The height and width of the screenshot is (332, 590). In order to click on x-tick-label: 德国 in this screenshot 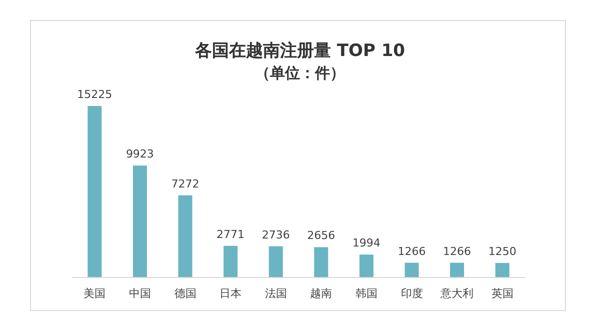, I will do `click(185, 293)`.